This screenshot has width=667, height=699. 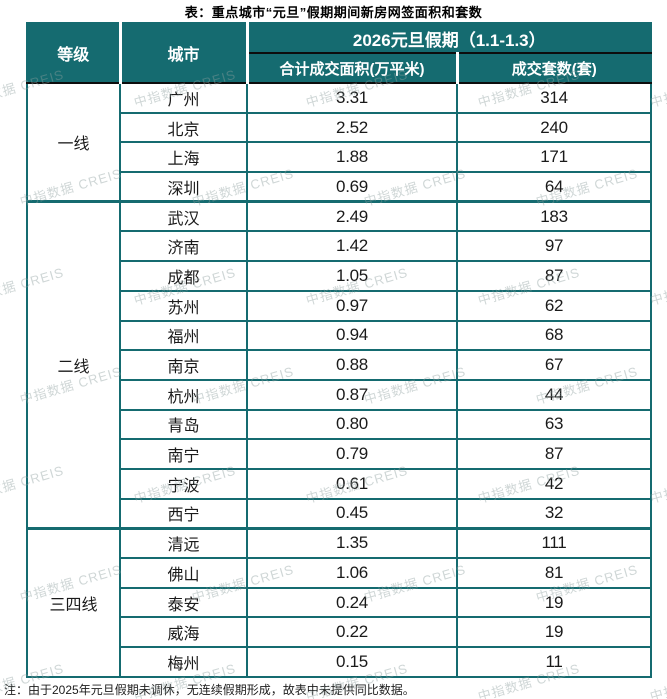 What do you see at coordinates (554, 187) in the screenshot?
I see `units-cell: 64` at bounding box center [554, 187].